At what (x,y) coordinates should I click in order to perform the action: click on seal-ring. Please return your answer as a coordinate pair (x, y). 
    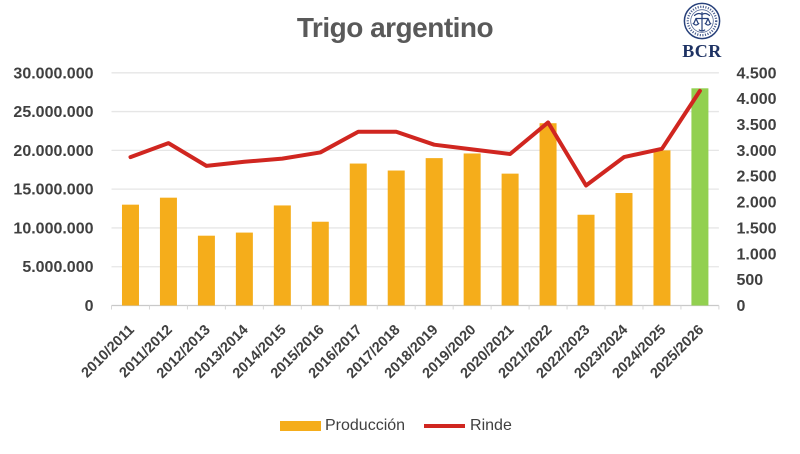
    Looking at the image, I should click on (702, 21).